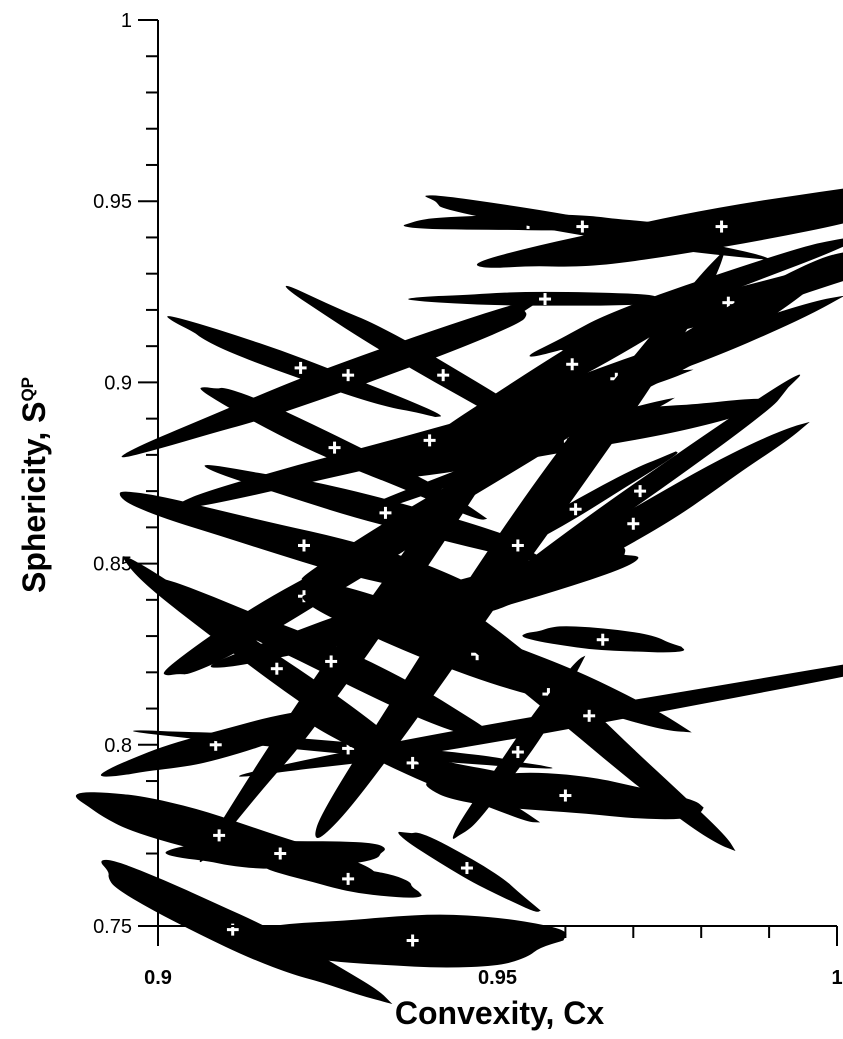 The image size is (843, 1039). I want to click on y-tick-label: 1, so click(126, 21).